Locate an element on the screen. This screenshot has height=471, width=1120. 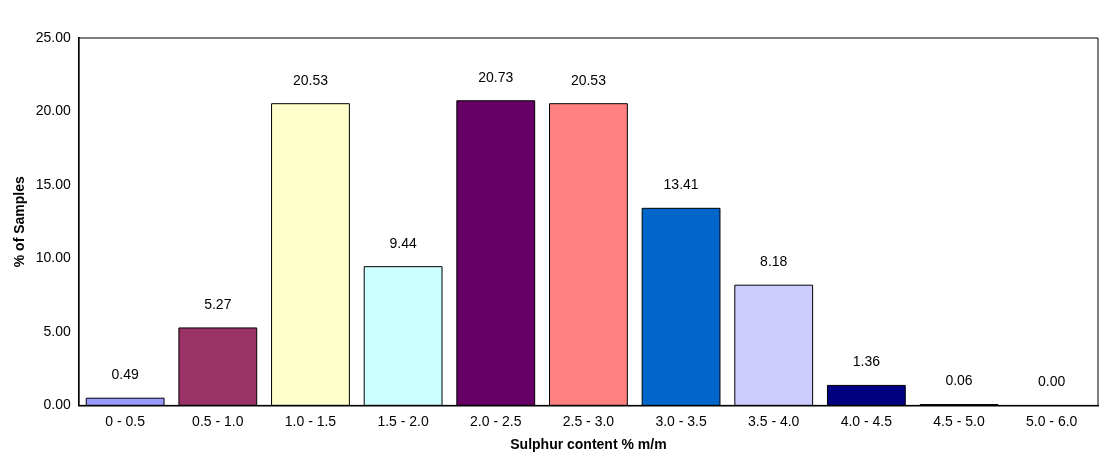
x-tick-label: 0 - 0.5 is located at coordinates (125, 420).